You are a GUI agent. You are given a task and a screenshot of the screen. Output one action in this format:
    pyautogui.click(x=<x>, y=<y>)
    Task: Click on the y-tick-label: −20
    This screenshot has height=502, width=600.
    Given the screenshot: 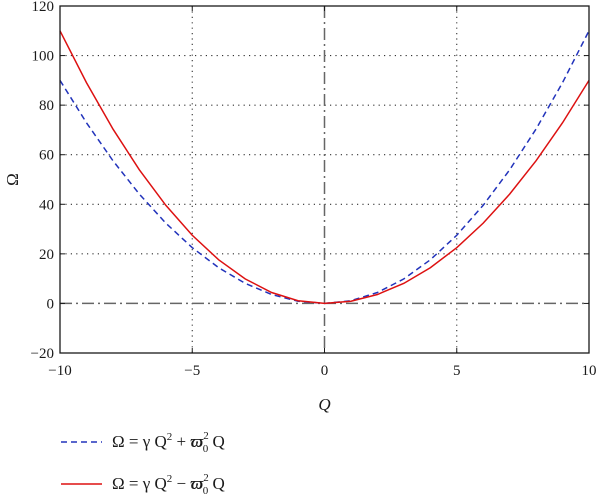 What is the action you would take?
    pyautogui.click(x=42, y=354)
    